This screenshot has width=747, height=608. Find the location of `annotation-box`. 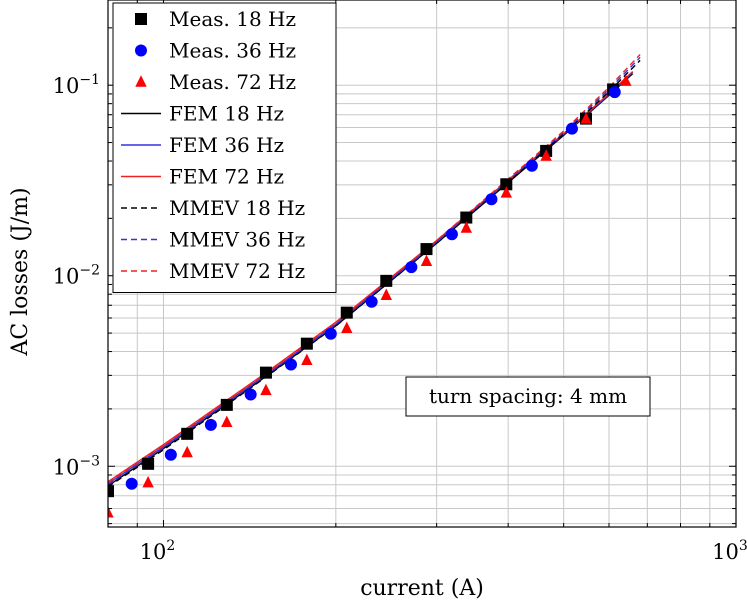

annotation-box is located at coordinates (528, 396).